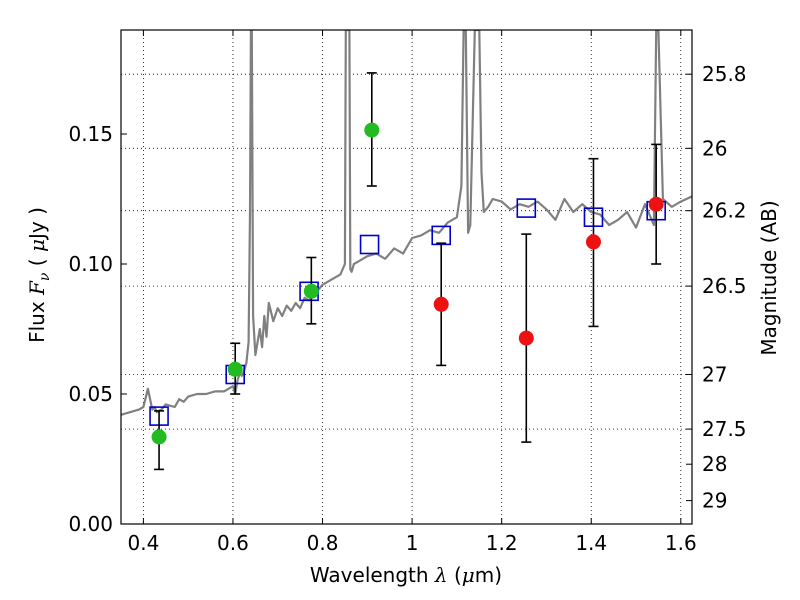 This screenshot has width=800, height=600. I want to click on x-axis-label: Wavelength λ (μm), so click(406, 575).